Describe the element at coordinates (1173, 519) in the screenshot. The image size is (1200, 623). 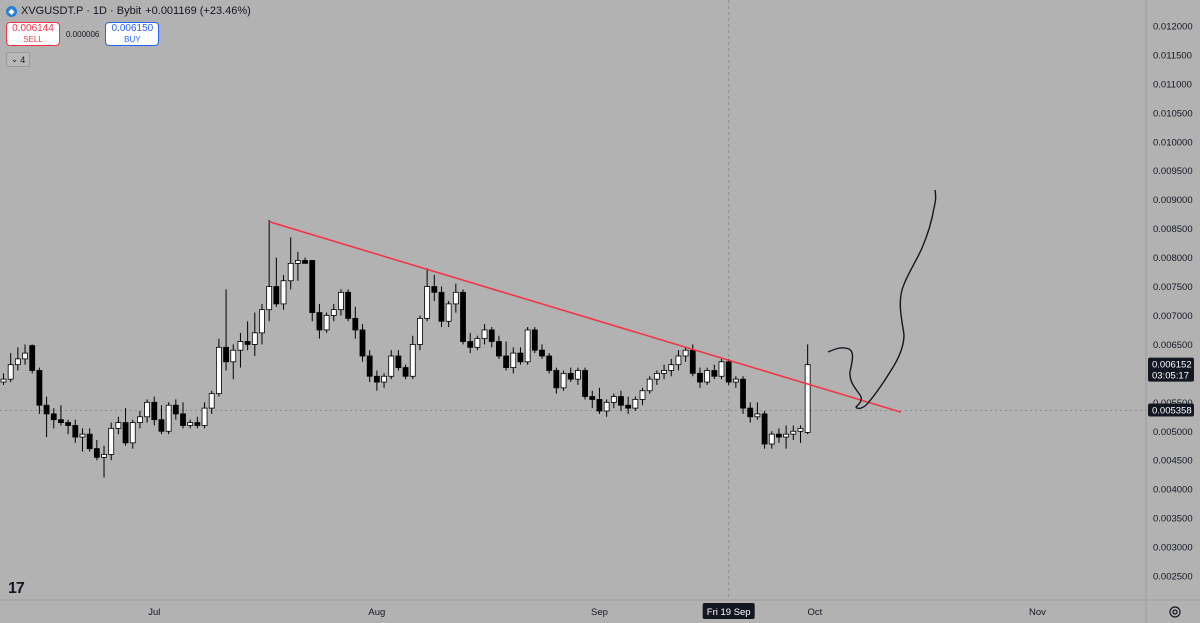
I see `y-tick-label: 0.003500` at that location.